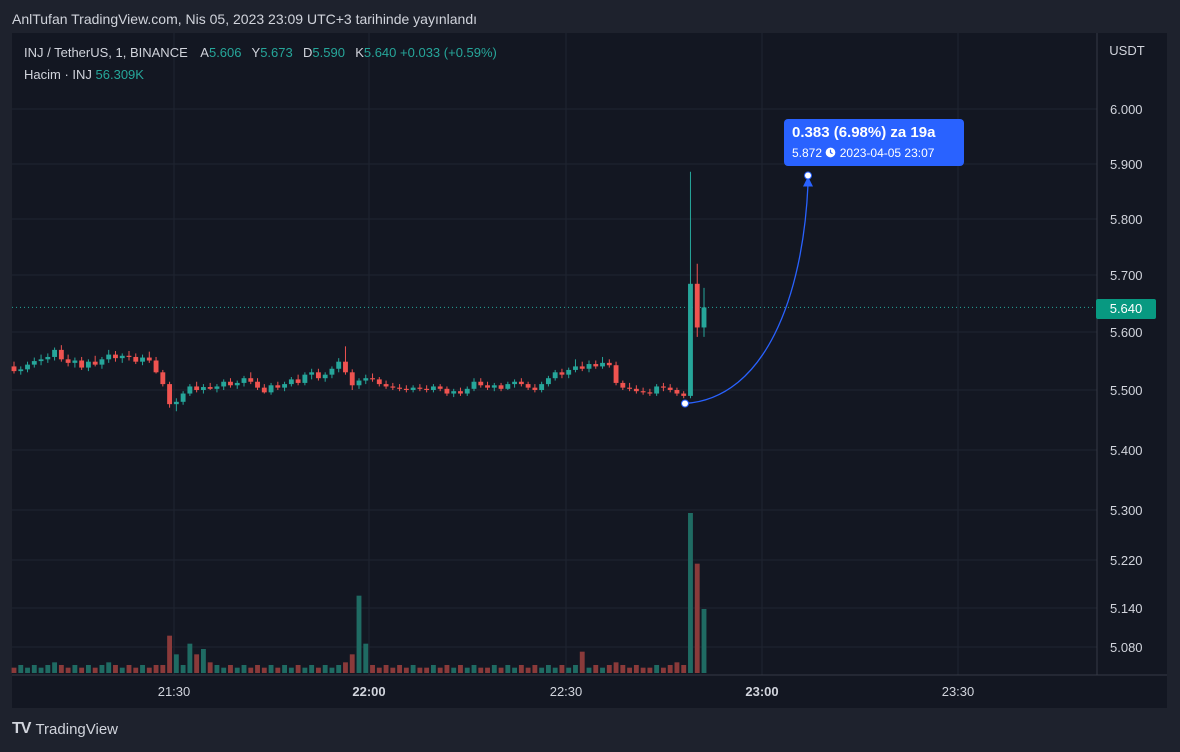 The image size is (1180, 752). Describe the element at coordinates (1126, 164) in the screenshot. I see `y-tick-label: 5.900` at that location.